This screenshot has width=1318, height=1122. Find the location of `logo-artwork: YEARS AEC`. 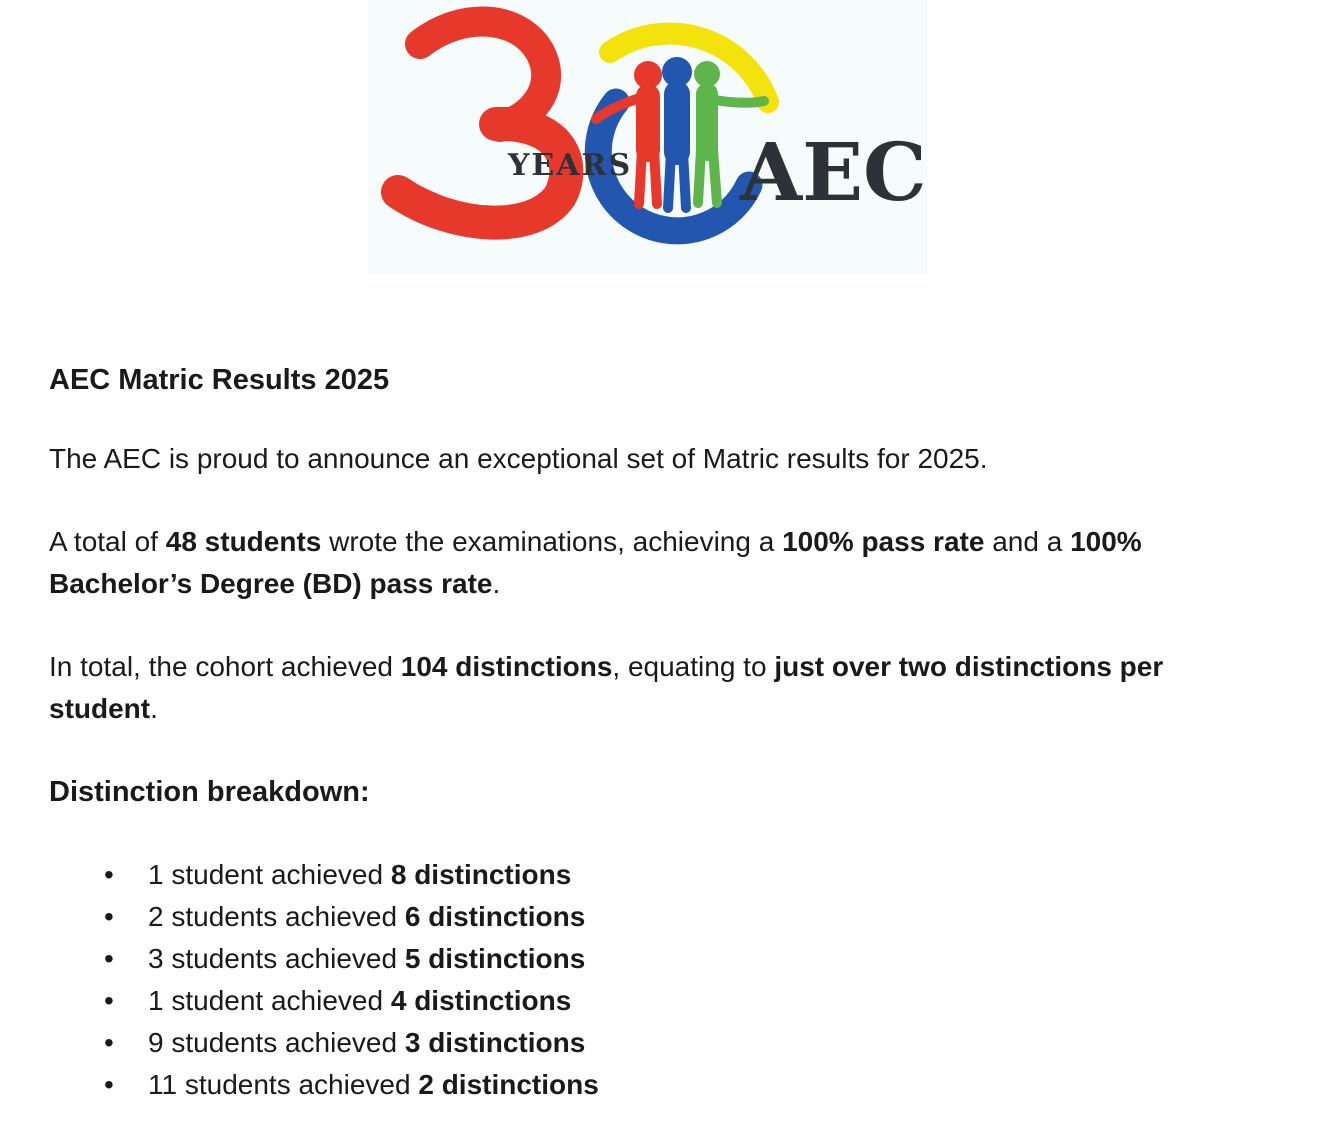

logo-artwork: YEARS AEC is located at coordinates (647, 137).